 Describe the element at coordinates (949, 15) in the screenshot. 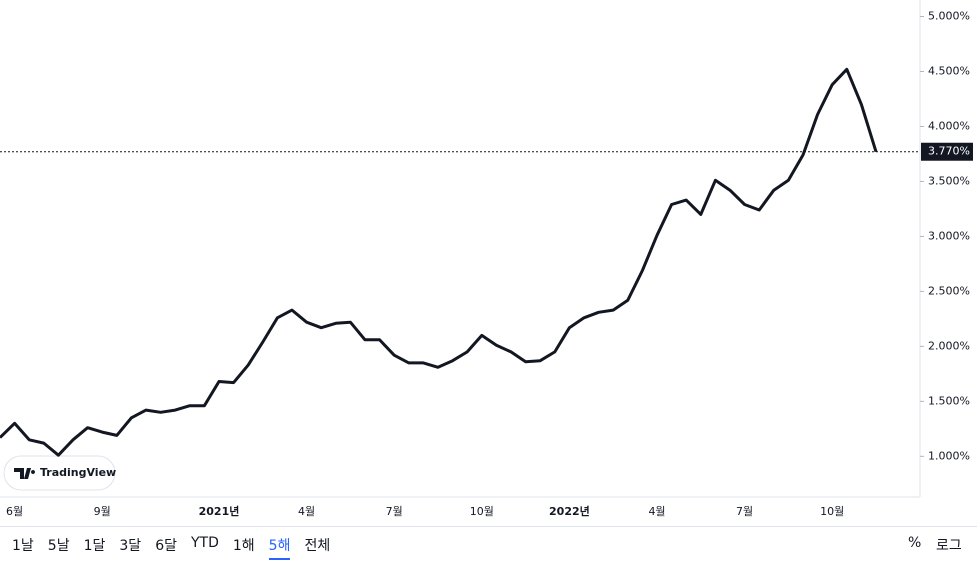

I see `y-tick-label: 5.000%` at that location.